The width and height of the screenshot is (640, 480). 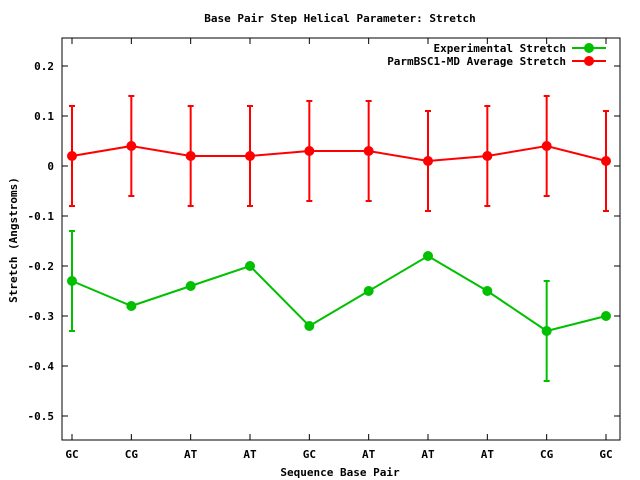 I want to click on legend-label: Experimental Stretch, so click(x=500, y=48).